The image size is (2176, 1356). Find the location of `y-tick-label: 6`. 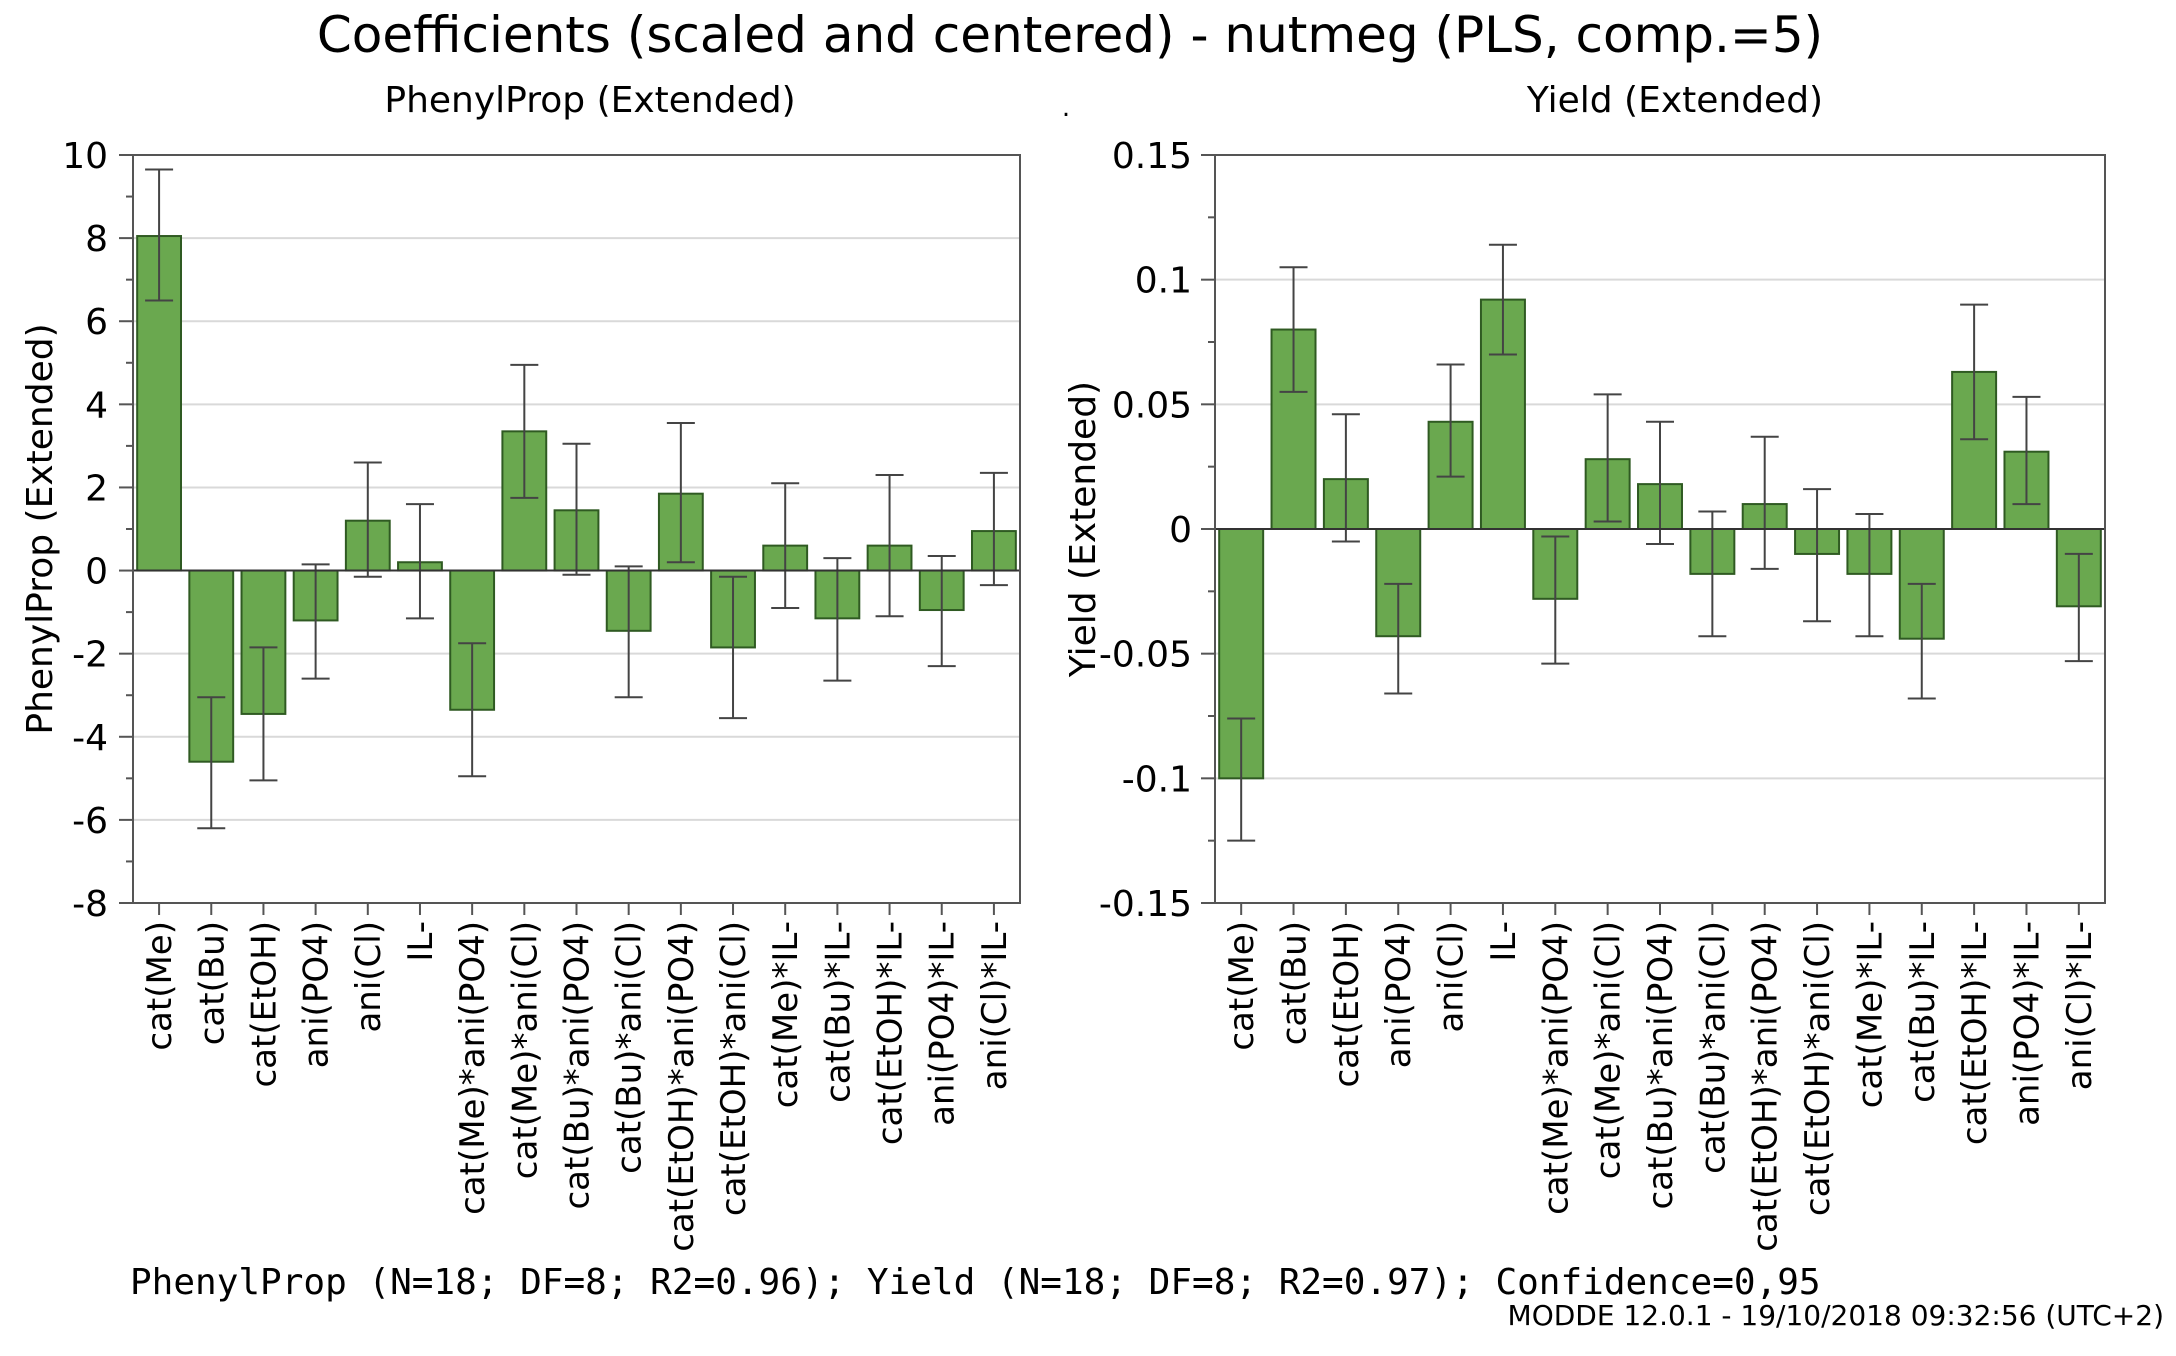

y-tick-label: 6 is located at coordinates (96, 322).